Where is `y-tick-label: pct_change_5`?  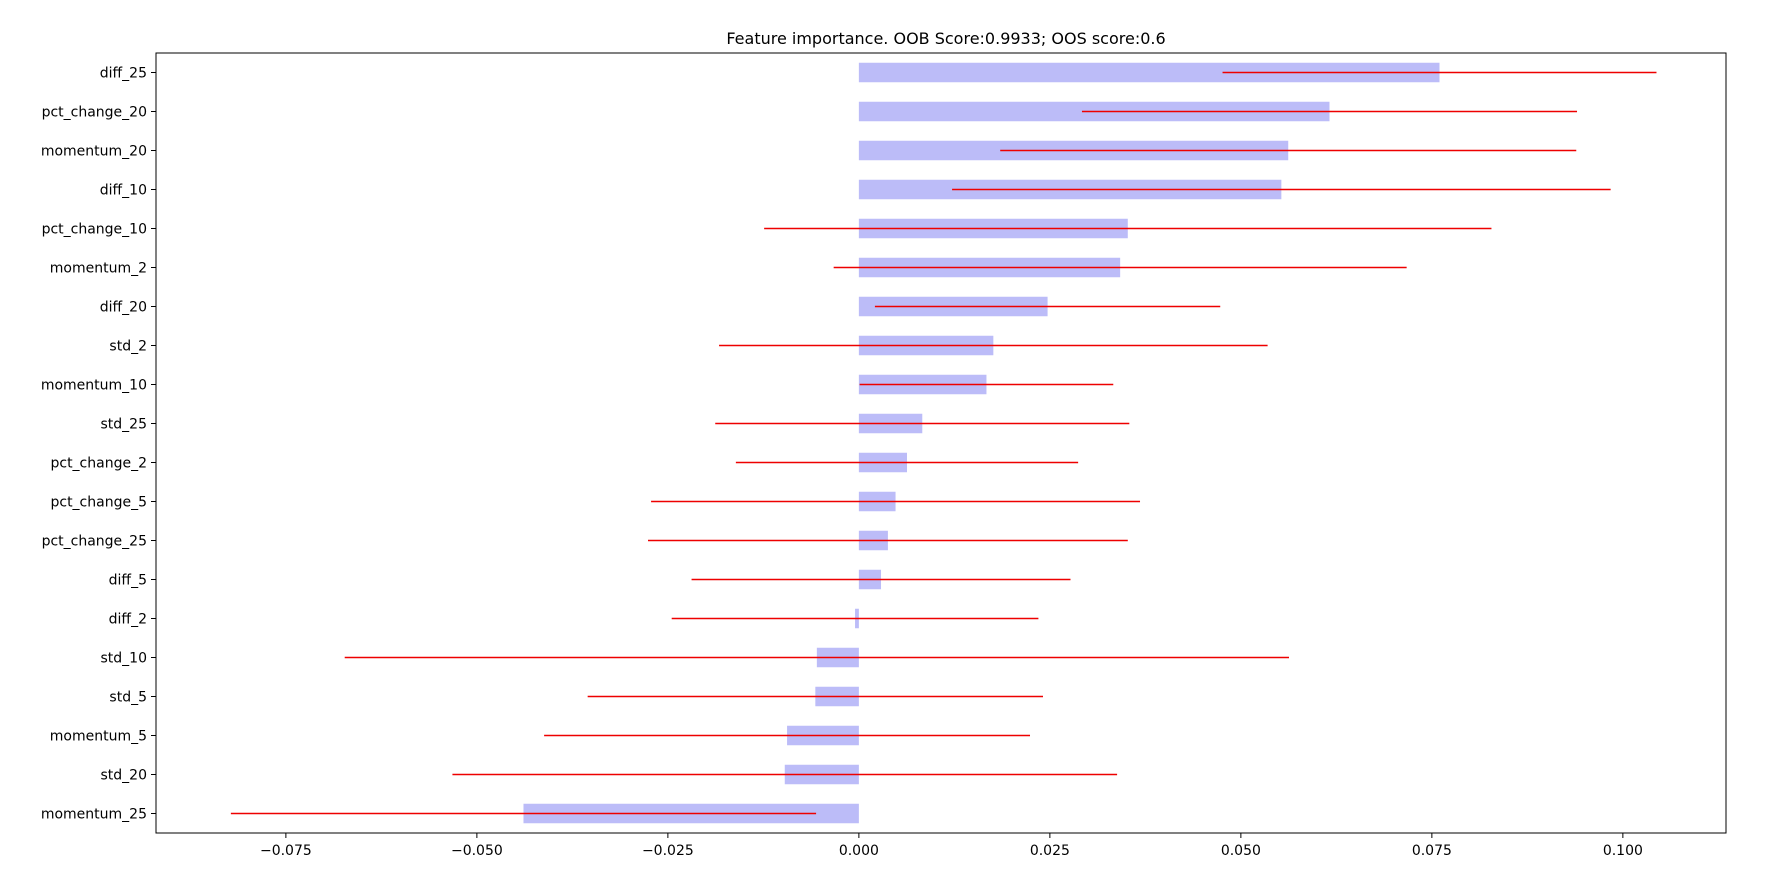 y-tick-label: pct_change_5 is located at coordinates (98, 503).